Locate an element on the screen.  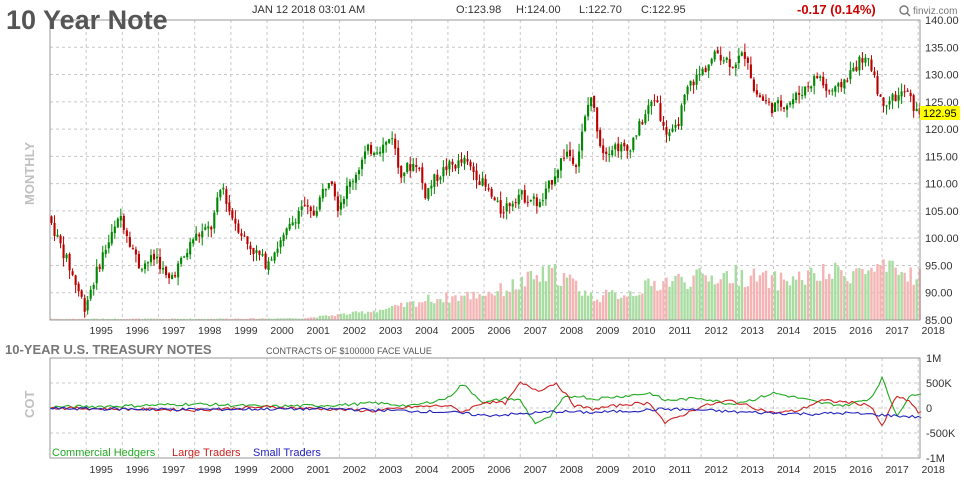
cot-year-tick-label: 1995 is located at coordinates (101, 470).